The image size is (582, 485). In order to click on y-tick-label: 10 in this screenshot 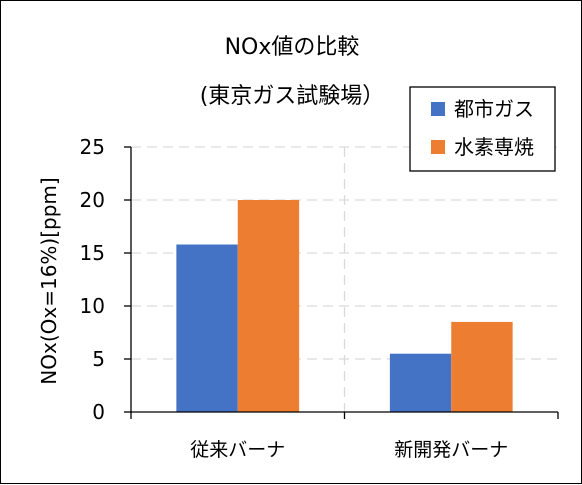, I will do `click(92, 306)`.